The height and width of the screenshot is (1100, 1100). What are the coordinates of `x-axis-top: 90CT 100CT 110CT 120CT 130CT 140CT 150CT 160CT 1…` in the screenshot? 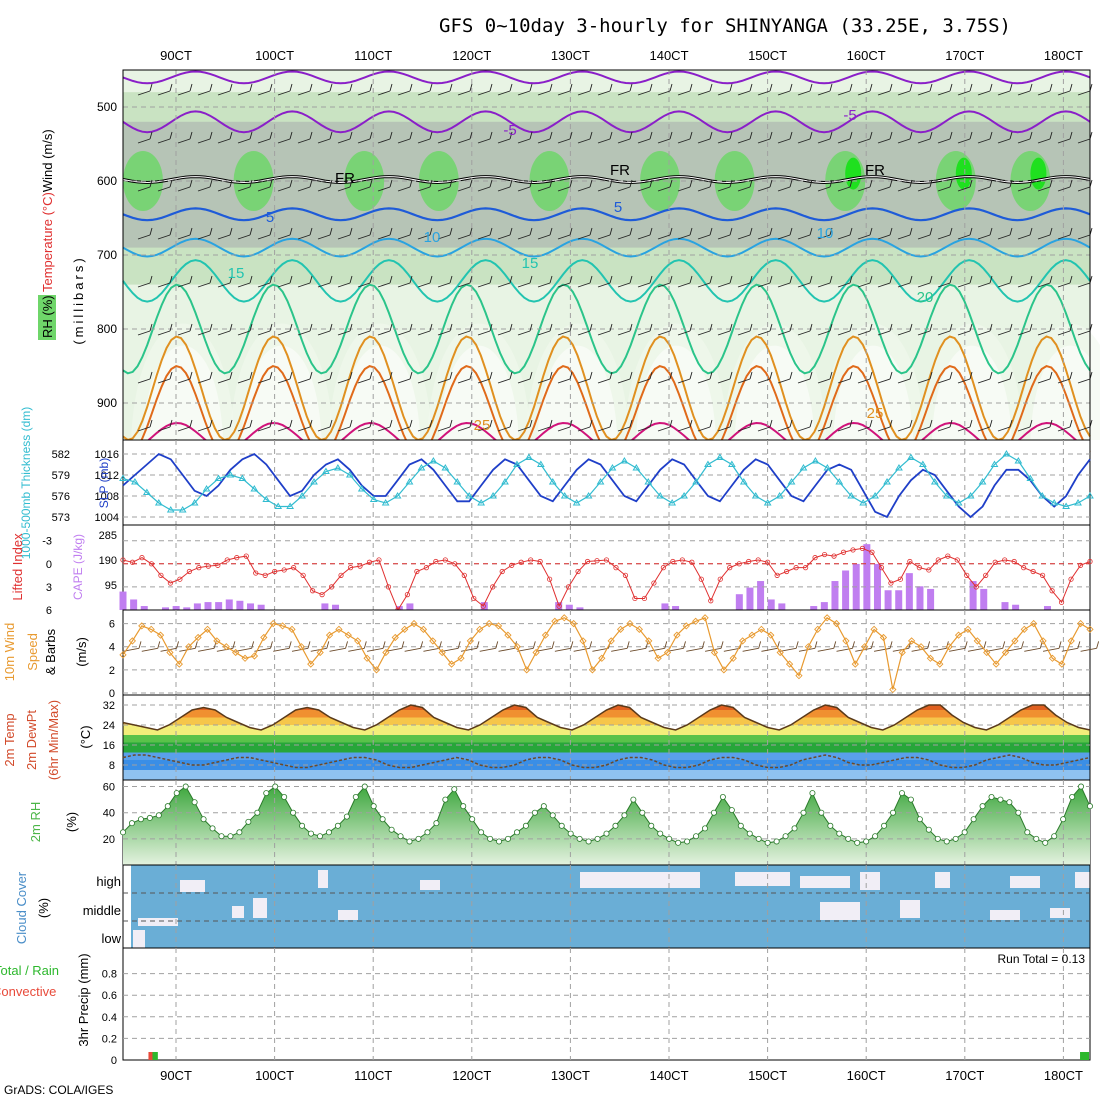 It's located at (621, 55).